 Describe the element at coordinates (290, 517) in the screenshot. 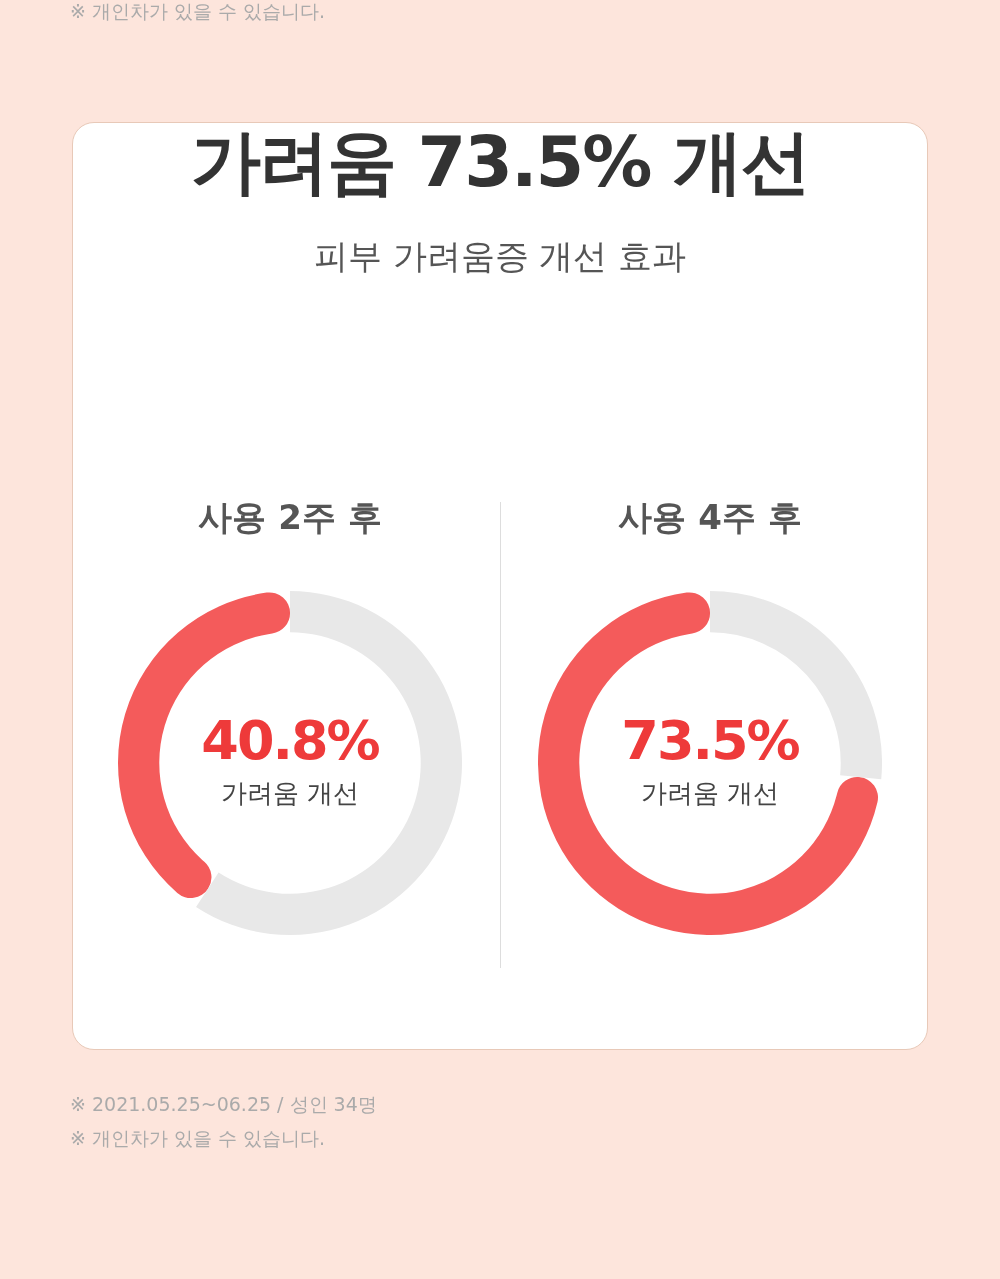

I see `chart-title: 사용 2주 후` at that location.